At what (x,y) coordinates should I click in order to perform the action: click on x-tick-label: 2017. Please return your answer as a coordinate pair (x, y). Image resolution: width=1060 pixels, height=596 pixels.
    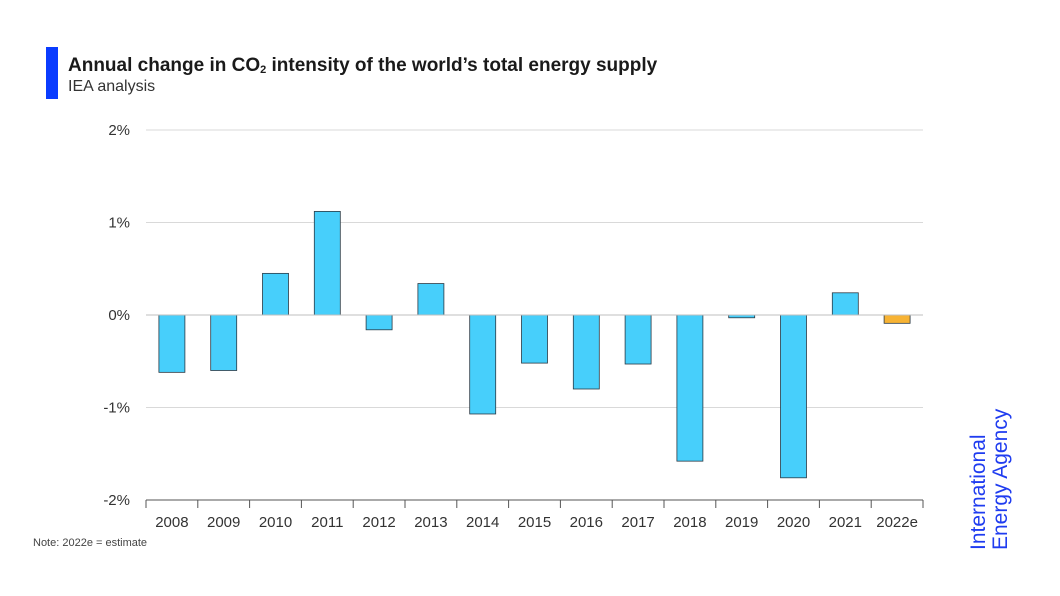
    Looking at the image, I should click on (637, 522).